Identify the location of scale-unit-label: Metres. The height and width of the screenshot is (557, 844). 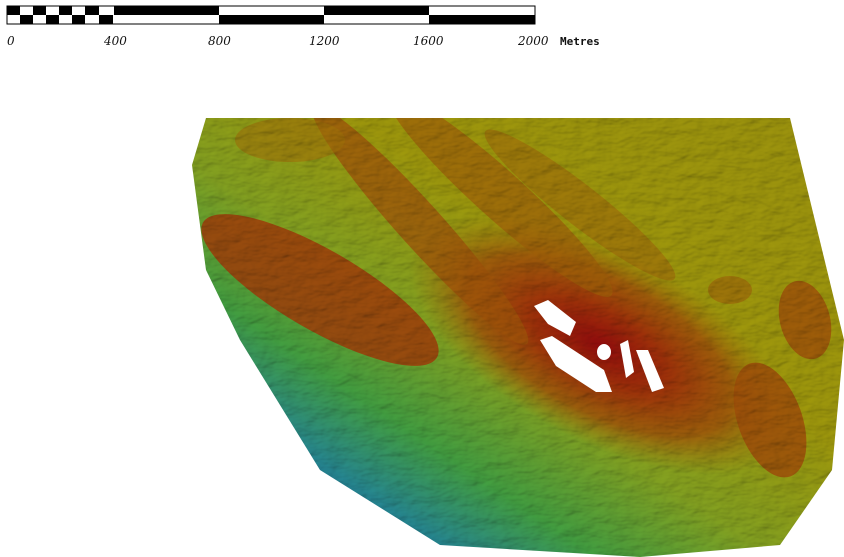
(580, 41).